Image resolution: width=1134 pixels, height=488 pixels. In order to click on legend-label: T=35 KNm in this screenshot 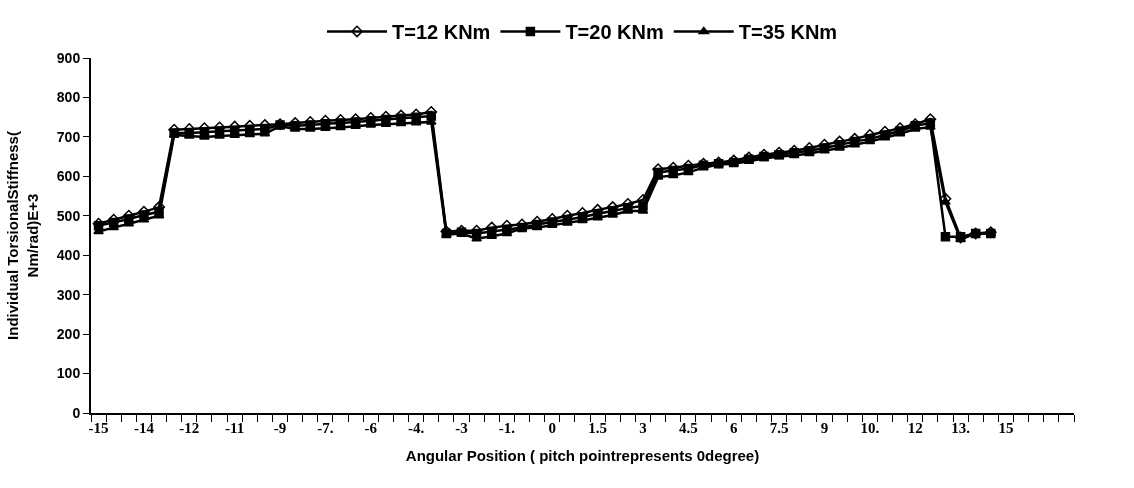, I will do `click(788, 32)`.